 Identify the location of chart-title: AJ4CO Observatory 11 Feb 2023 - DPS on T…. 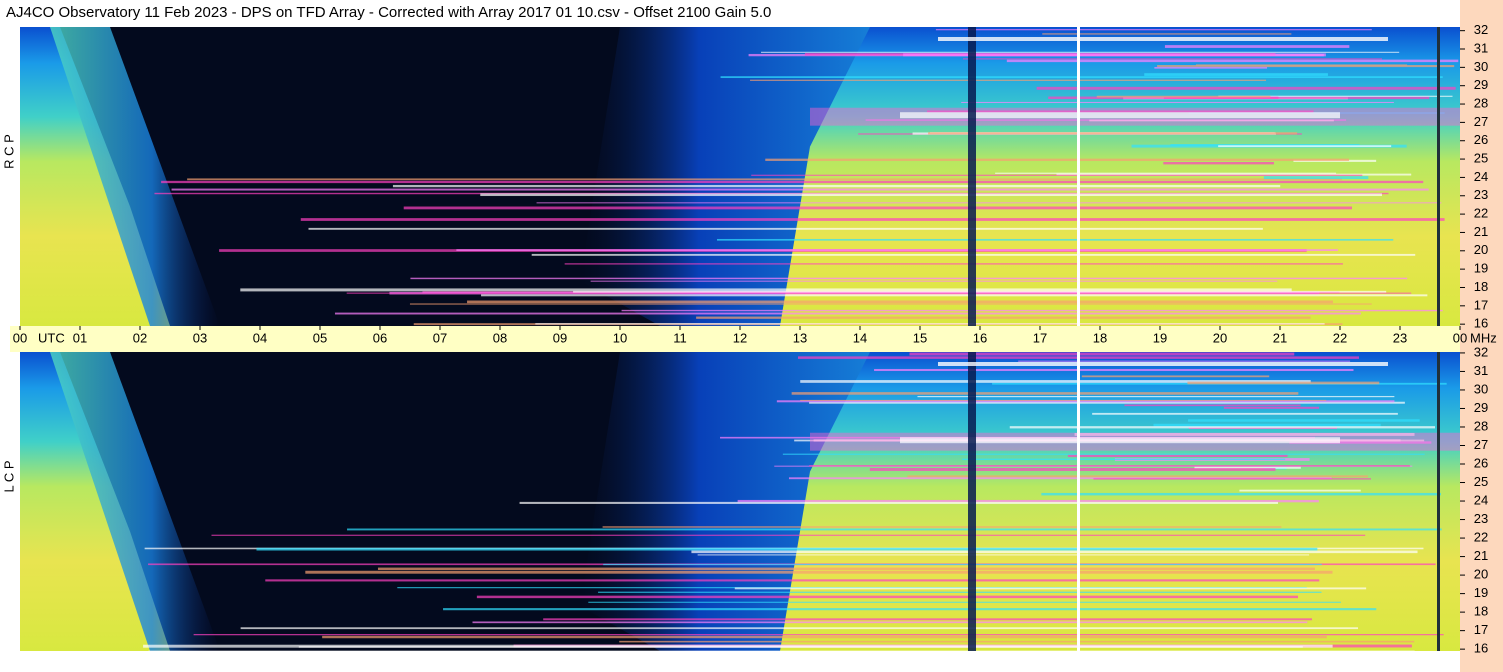
(388, 12).